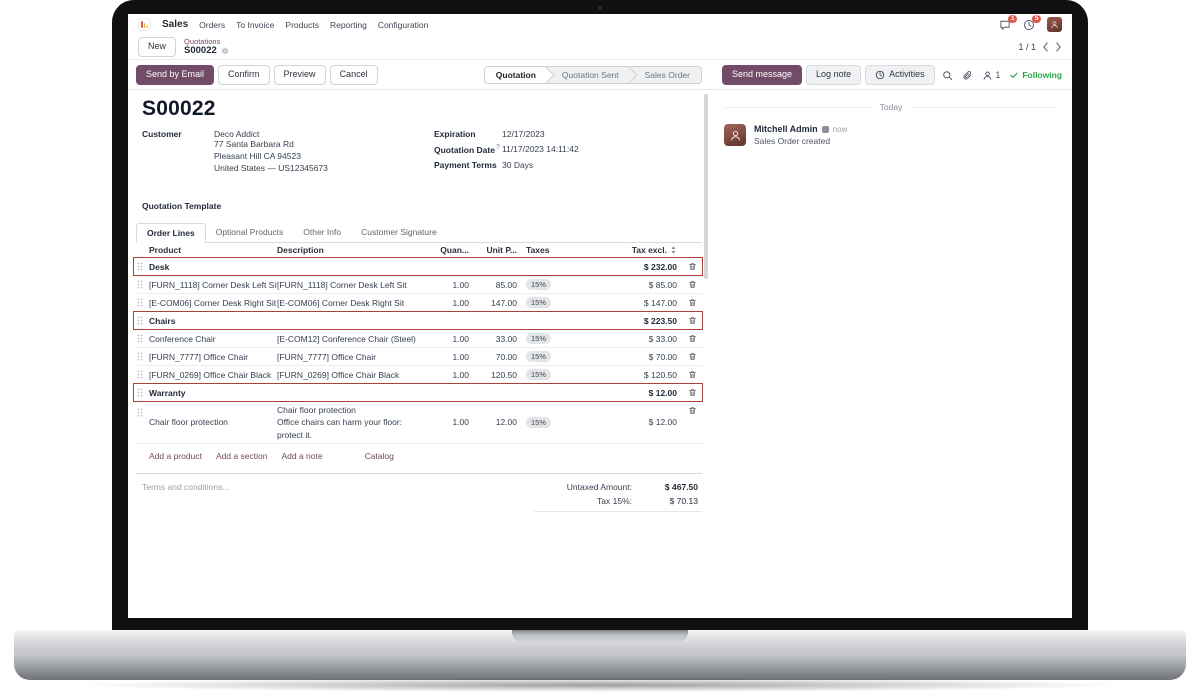 This screenshot has height=697, width=1200. What do you see at coordinates (171, 233) in the screenshot?
I see `tab-order-lines: Order Lines` at bounding box center [171, 233].